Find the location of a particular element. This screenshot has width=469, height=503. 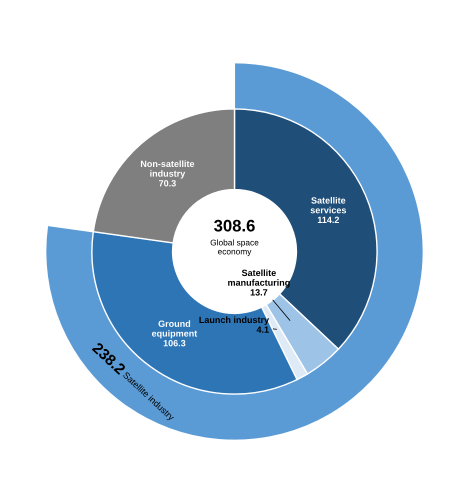

data-label: 4.1 is located at coordinates (262, 329).